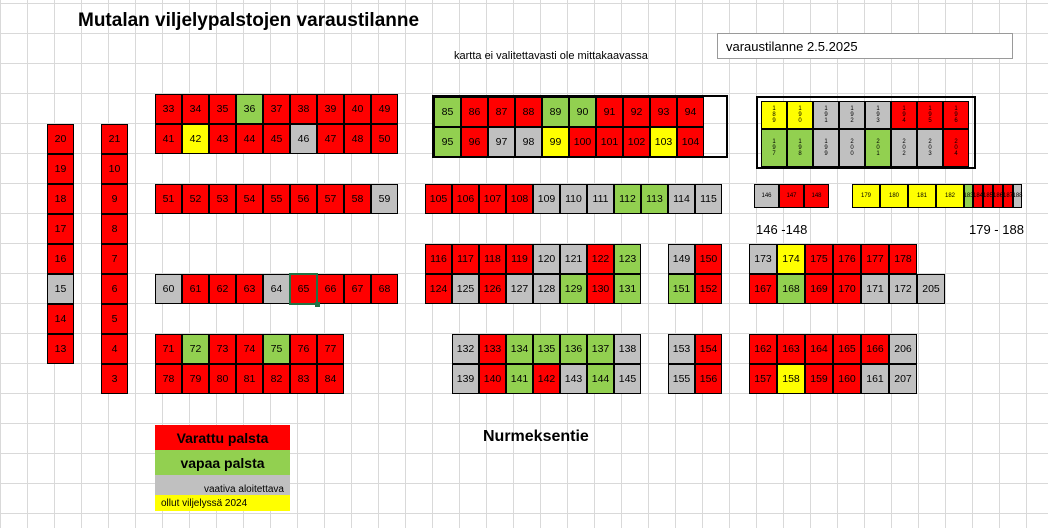  Describe the element at coordinates (330, 289) in the screenshot. I see `plot-66: 66` at that location.